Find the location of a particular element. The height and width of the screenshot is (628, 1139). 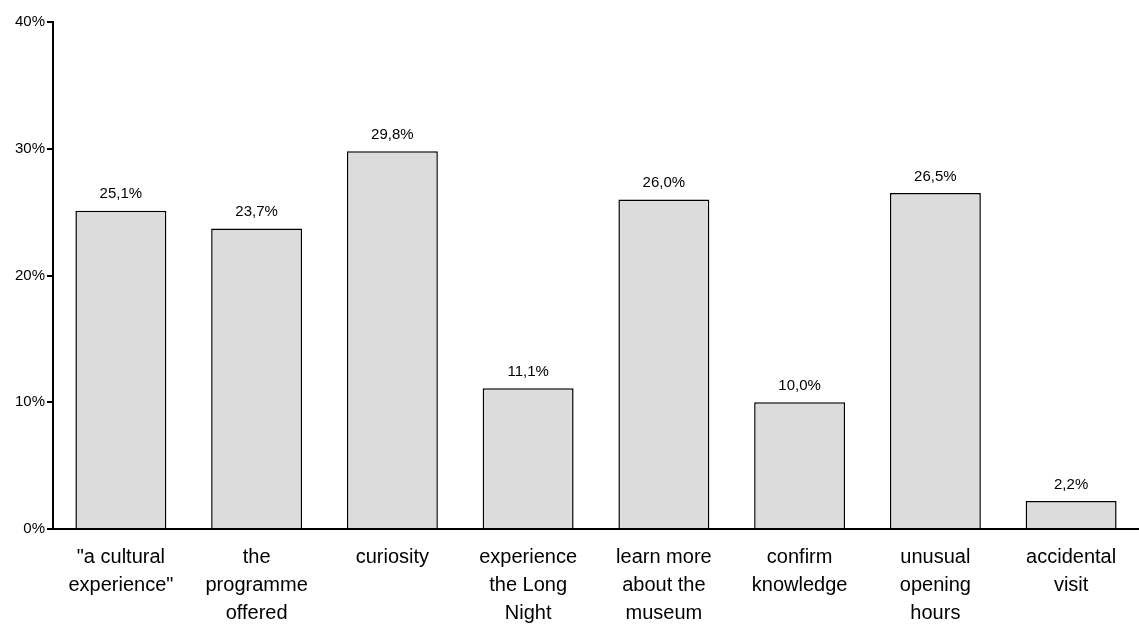

data-label: 2,2% is located at coordinates (1071, 483).